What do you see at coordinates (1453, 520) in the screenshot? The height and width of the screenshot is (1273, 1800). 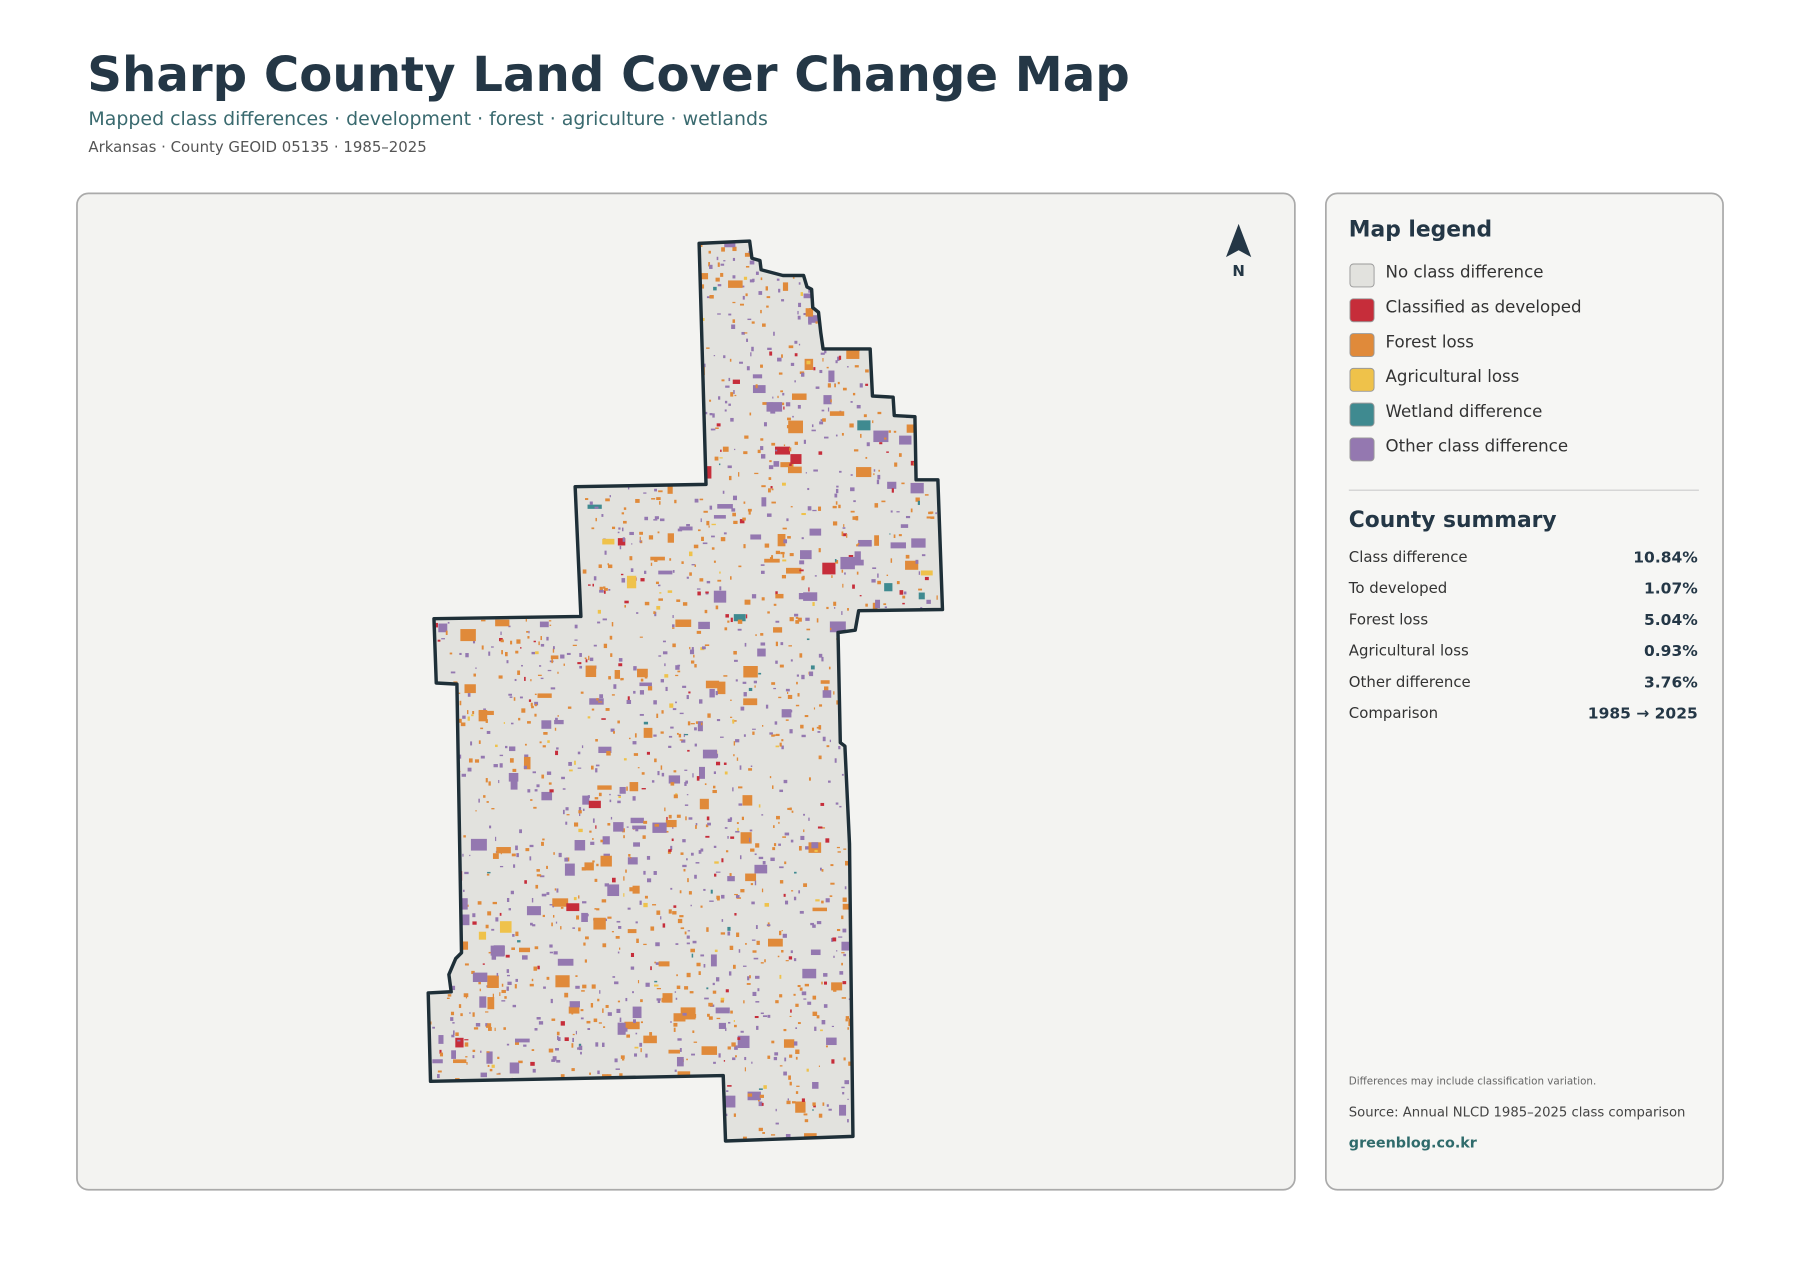 I see `summary-title: County summary` at bounding box center [1453, 520].